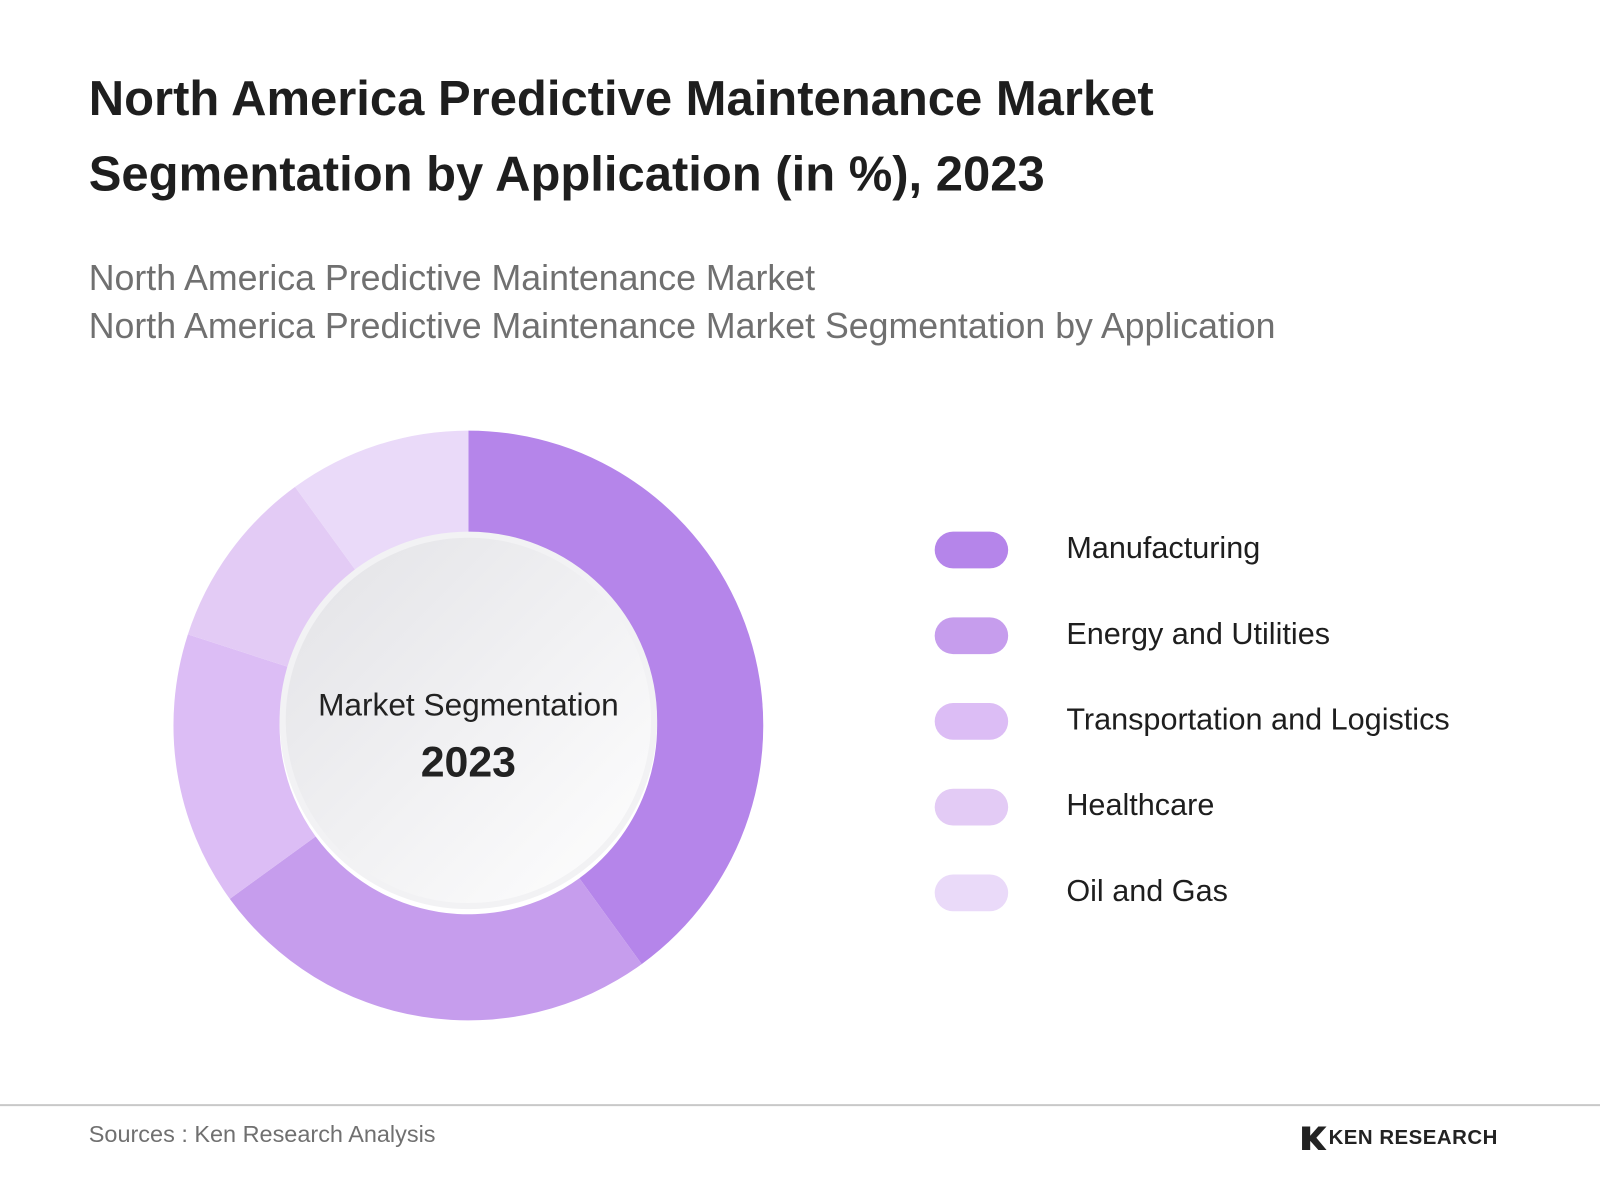  What do you see at coordinates (1413, 1138) in the screenshot?
I see `logo-text: KEN RESEARCH` at bounding box center [1413, 1138].